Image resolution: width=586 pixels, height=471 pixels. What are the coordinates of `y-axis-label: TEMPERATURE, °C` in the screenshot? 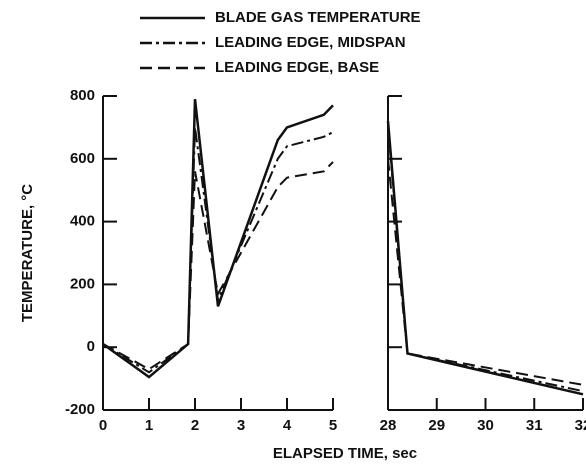 It's located at (27, 253).